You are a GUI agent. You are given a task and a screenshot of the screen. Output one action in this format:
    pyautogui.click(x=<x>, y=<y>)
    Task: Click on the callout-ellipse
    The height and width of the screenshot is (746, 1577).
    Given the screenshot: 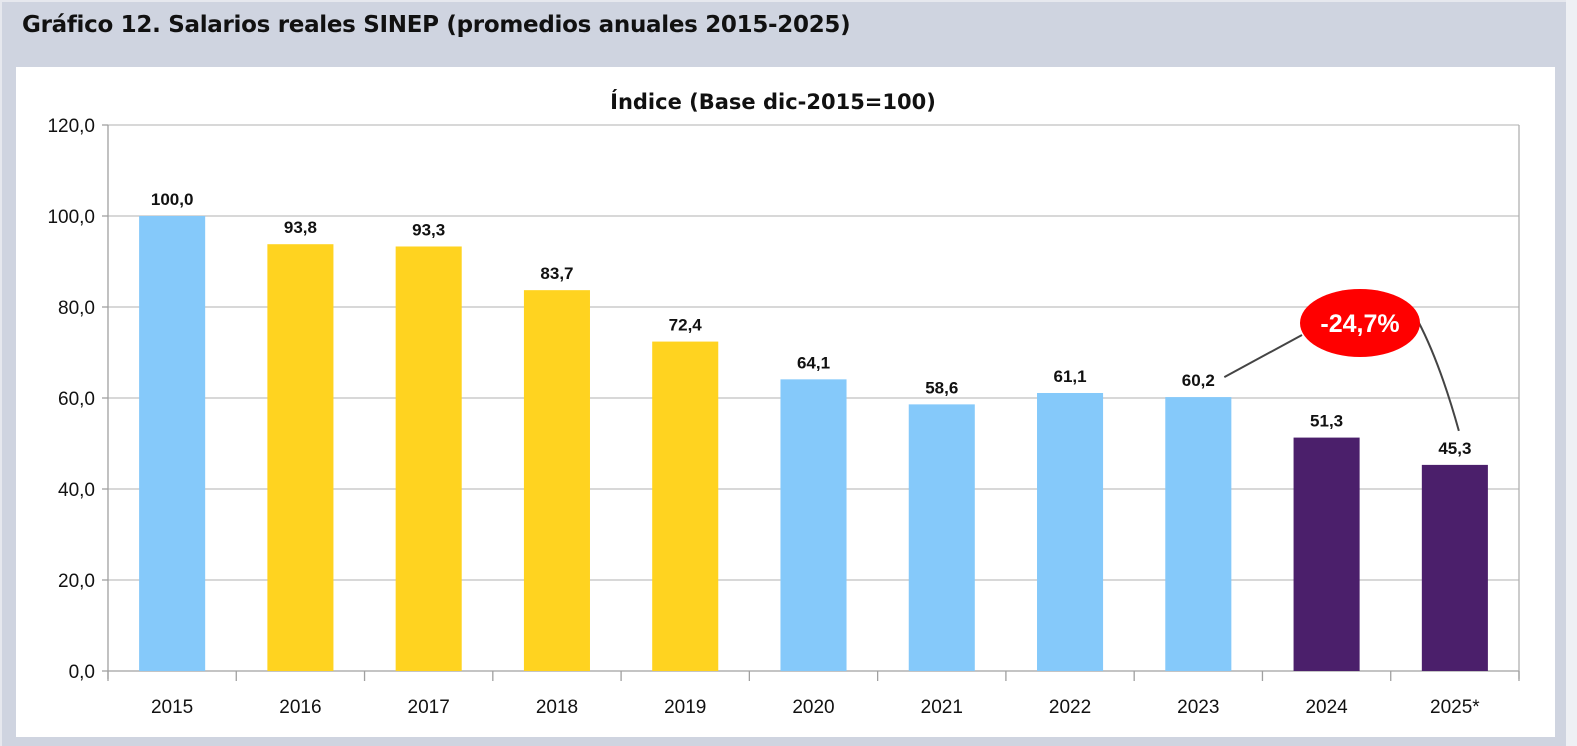 What is the action you would take?
    pyautogui.click(x=1360, y=323)
    